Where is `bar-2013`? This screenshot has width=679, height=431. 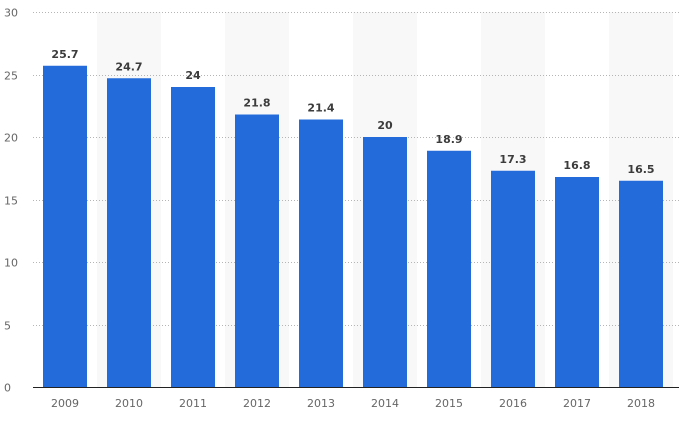 bar-2013 is located at coordinates (321, 253).